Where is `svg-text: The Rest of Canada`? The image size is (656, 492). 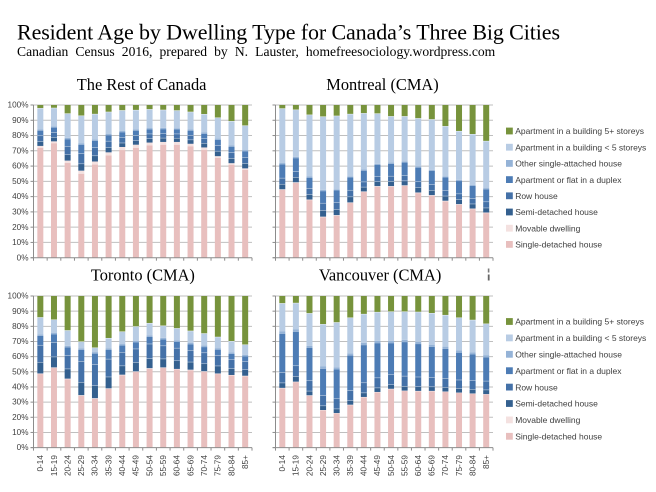 svg-text: The Rest of Canada is located at coordinates (142, 84).